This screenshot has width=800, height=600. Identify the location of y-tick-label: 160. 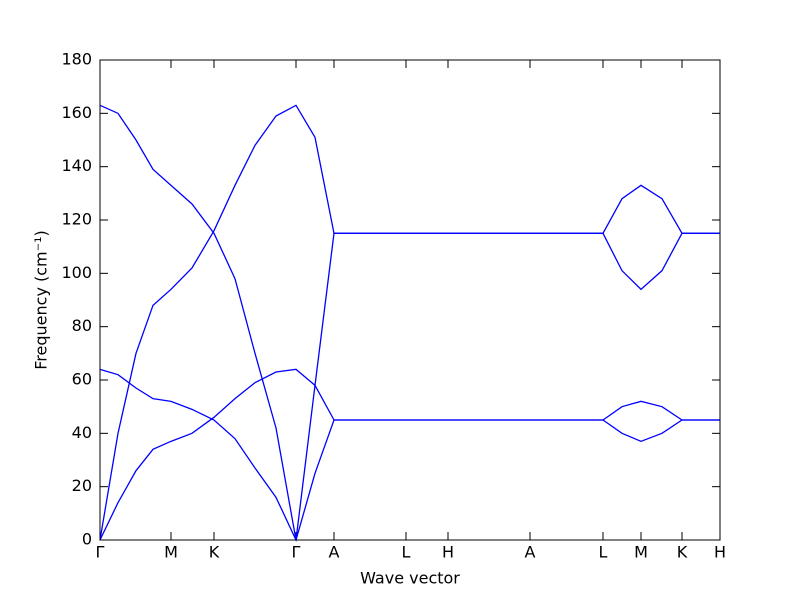
(76, 112).